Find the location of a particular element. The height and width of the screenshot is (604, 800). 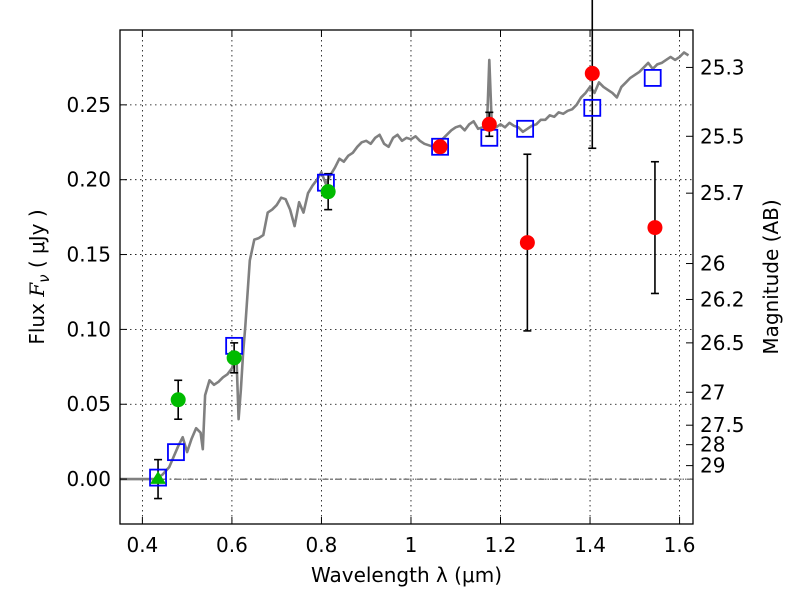

x-tick-label: 1 is located at coordinates (411, 545).